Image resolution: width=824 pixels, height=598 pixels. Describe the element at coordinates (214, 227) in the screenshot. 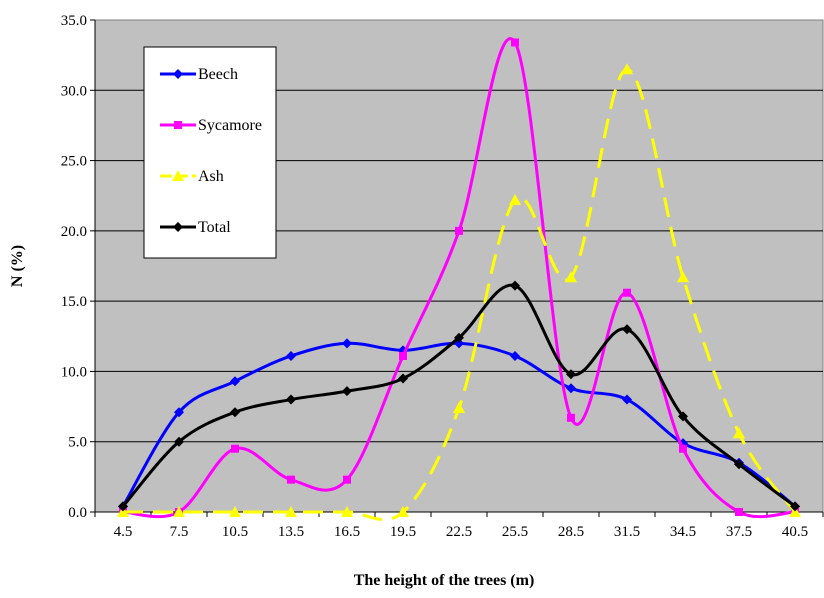

I see `legend-label: Total` at that location.